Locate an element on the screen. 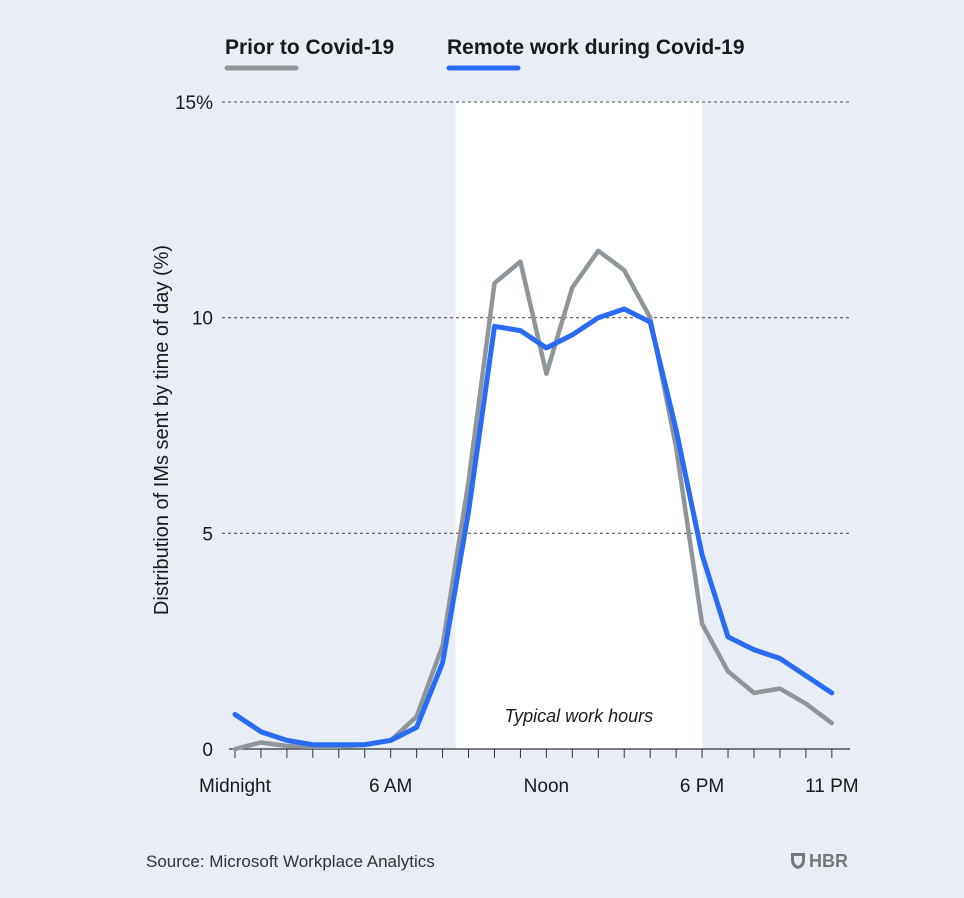 The image size is (964, 898). work-hours-annotation: Typical work hours is located at coordinates (578, 716).